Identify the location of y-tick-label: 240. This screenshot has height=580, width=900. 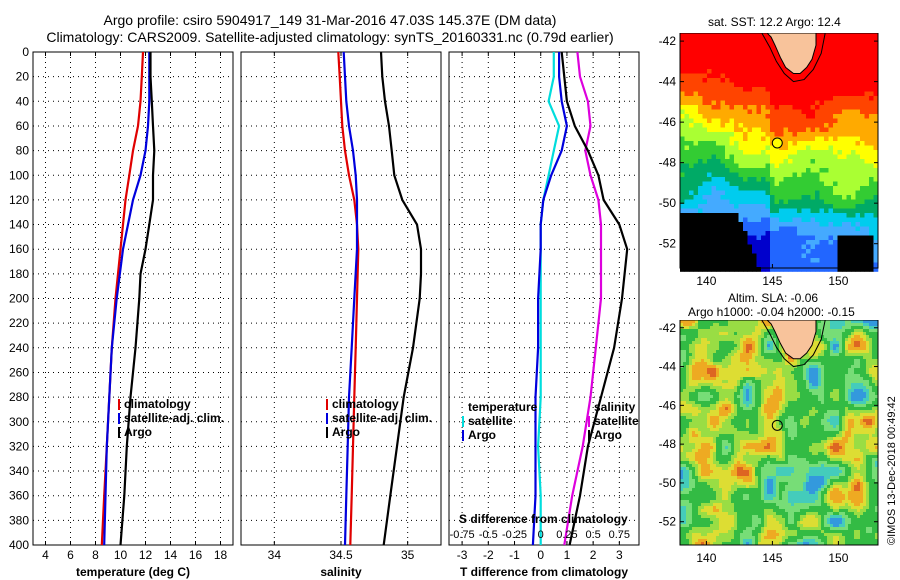
(19, 348).